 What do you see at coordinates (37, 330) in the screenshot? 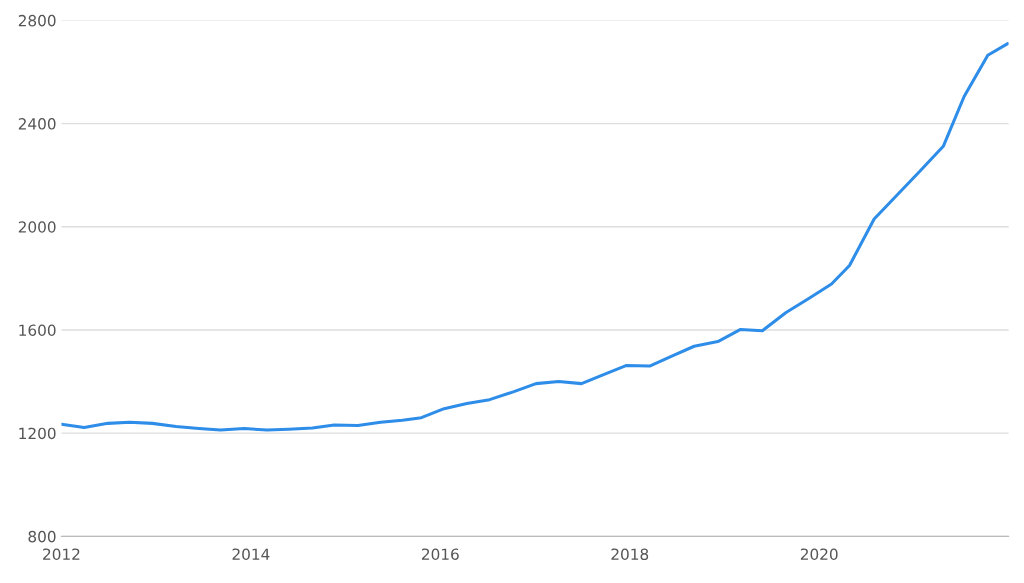
I see `y-tick-label: 1600` at bounding box center [37, 330].